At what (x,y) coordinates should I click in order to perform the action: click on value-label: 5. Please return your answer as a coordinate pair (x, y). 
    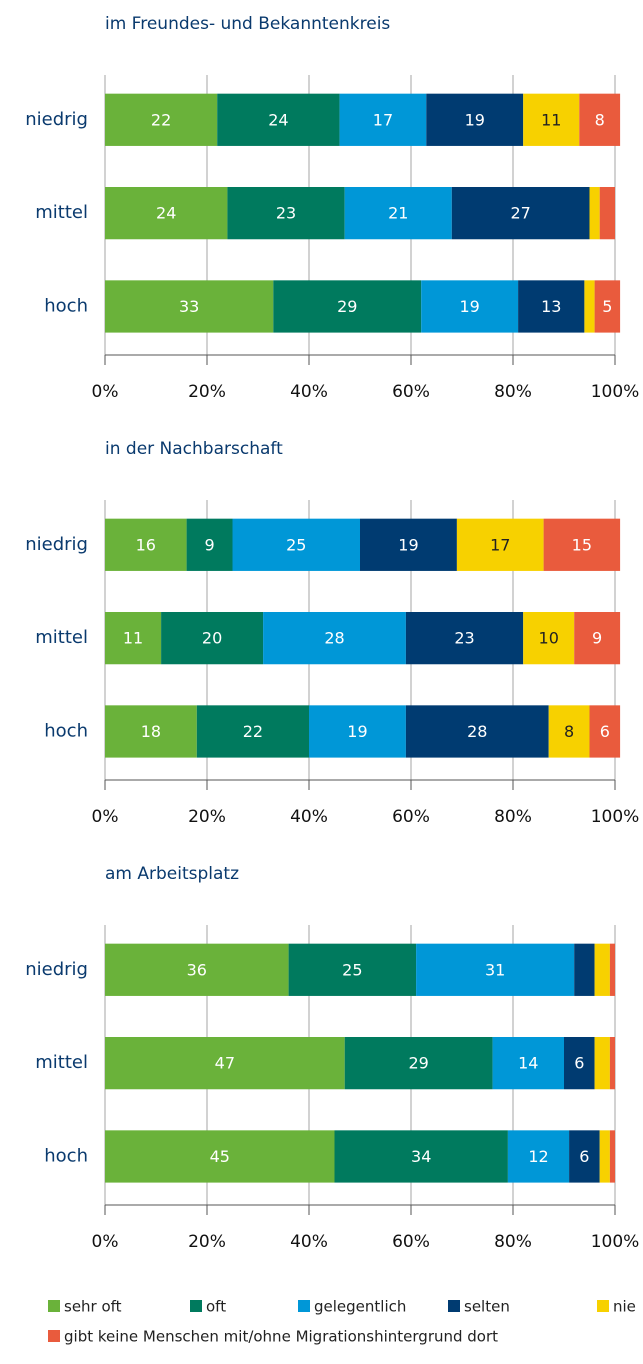
    Looking at the image, I should click on (607, 306).